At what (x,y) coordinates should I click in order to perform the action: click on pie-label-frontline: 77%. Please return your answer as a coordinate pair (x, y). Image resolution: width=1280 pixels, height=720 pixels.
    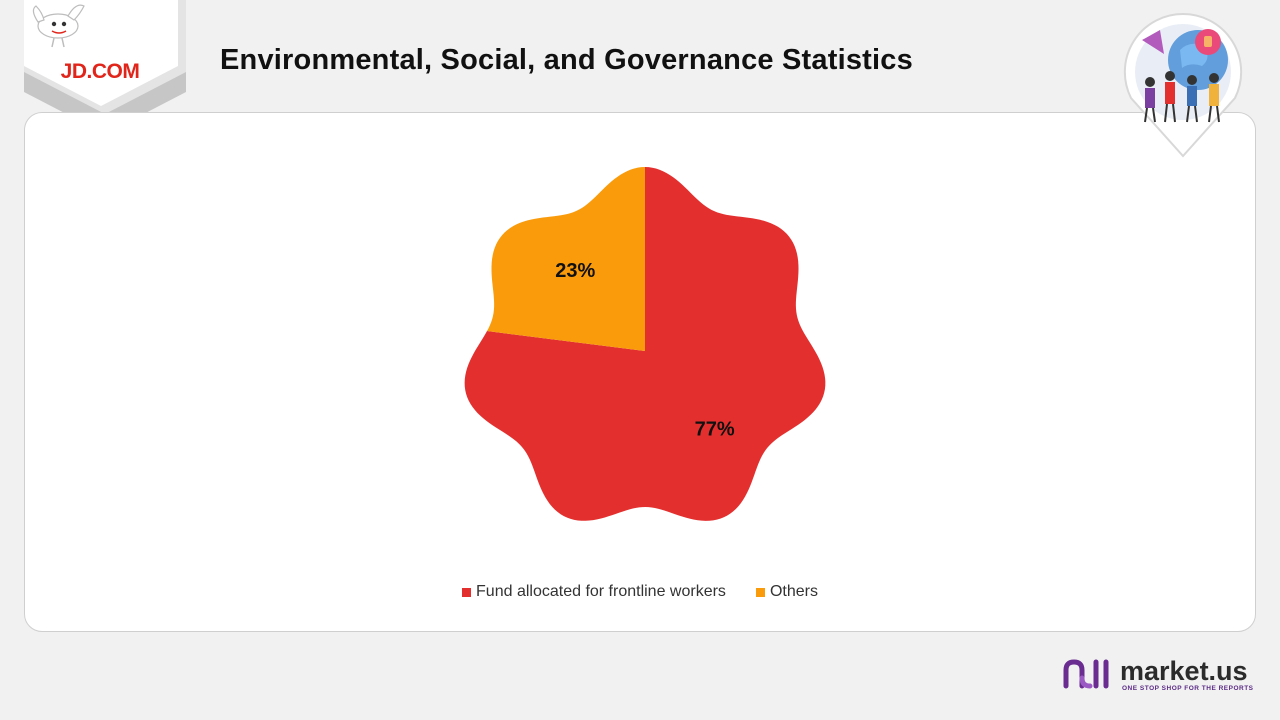
    Looking at the image, I should click on (715, 429).